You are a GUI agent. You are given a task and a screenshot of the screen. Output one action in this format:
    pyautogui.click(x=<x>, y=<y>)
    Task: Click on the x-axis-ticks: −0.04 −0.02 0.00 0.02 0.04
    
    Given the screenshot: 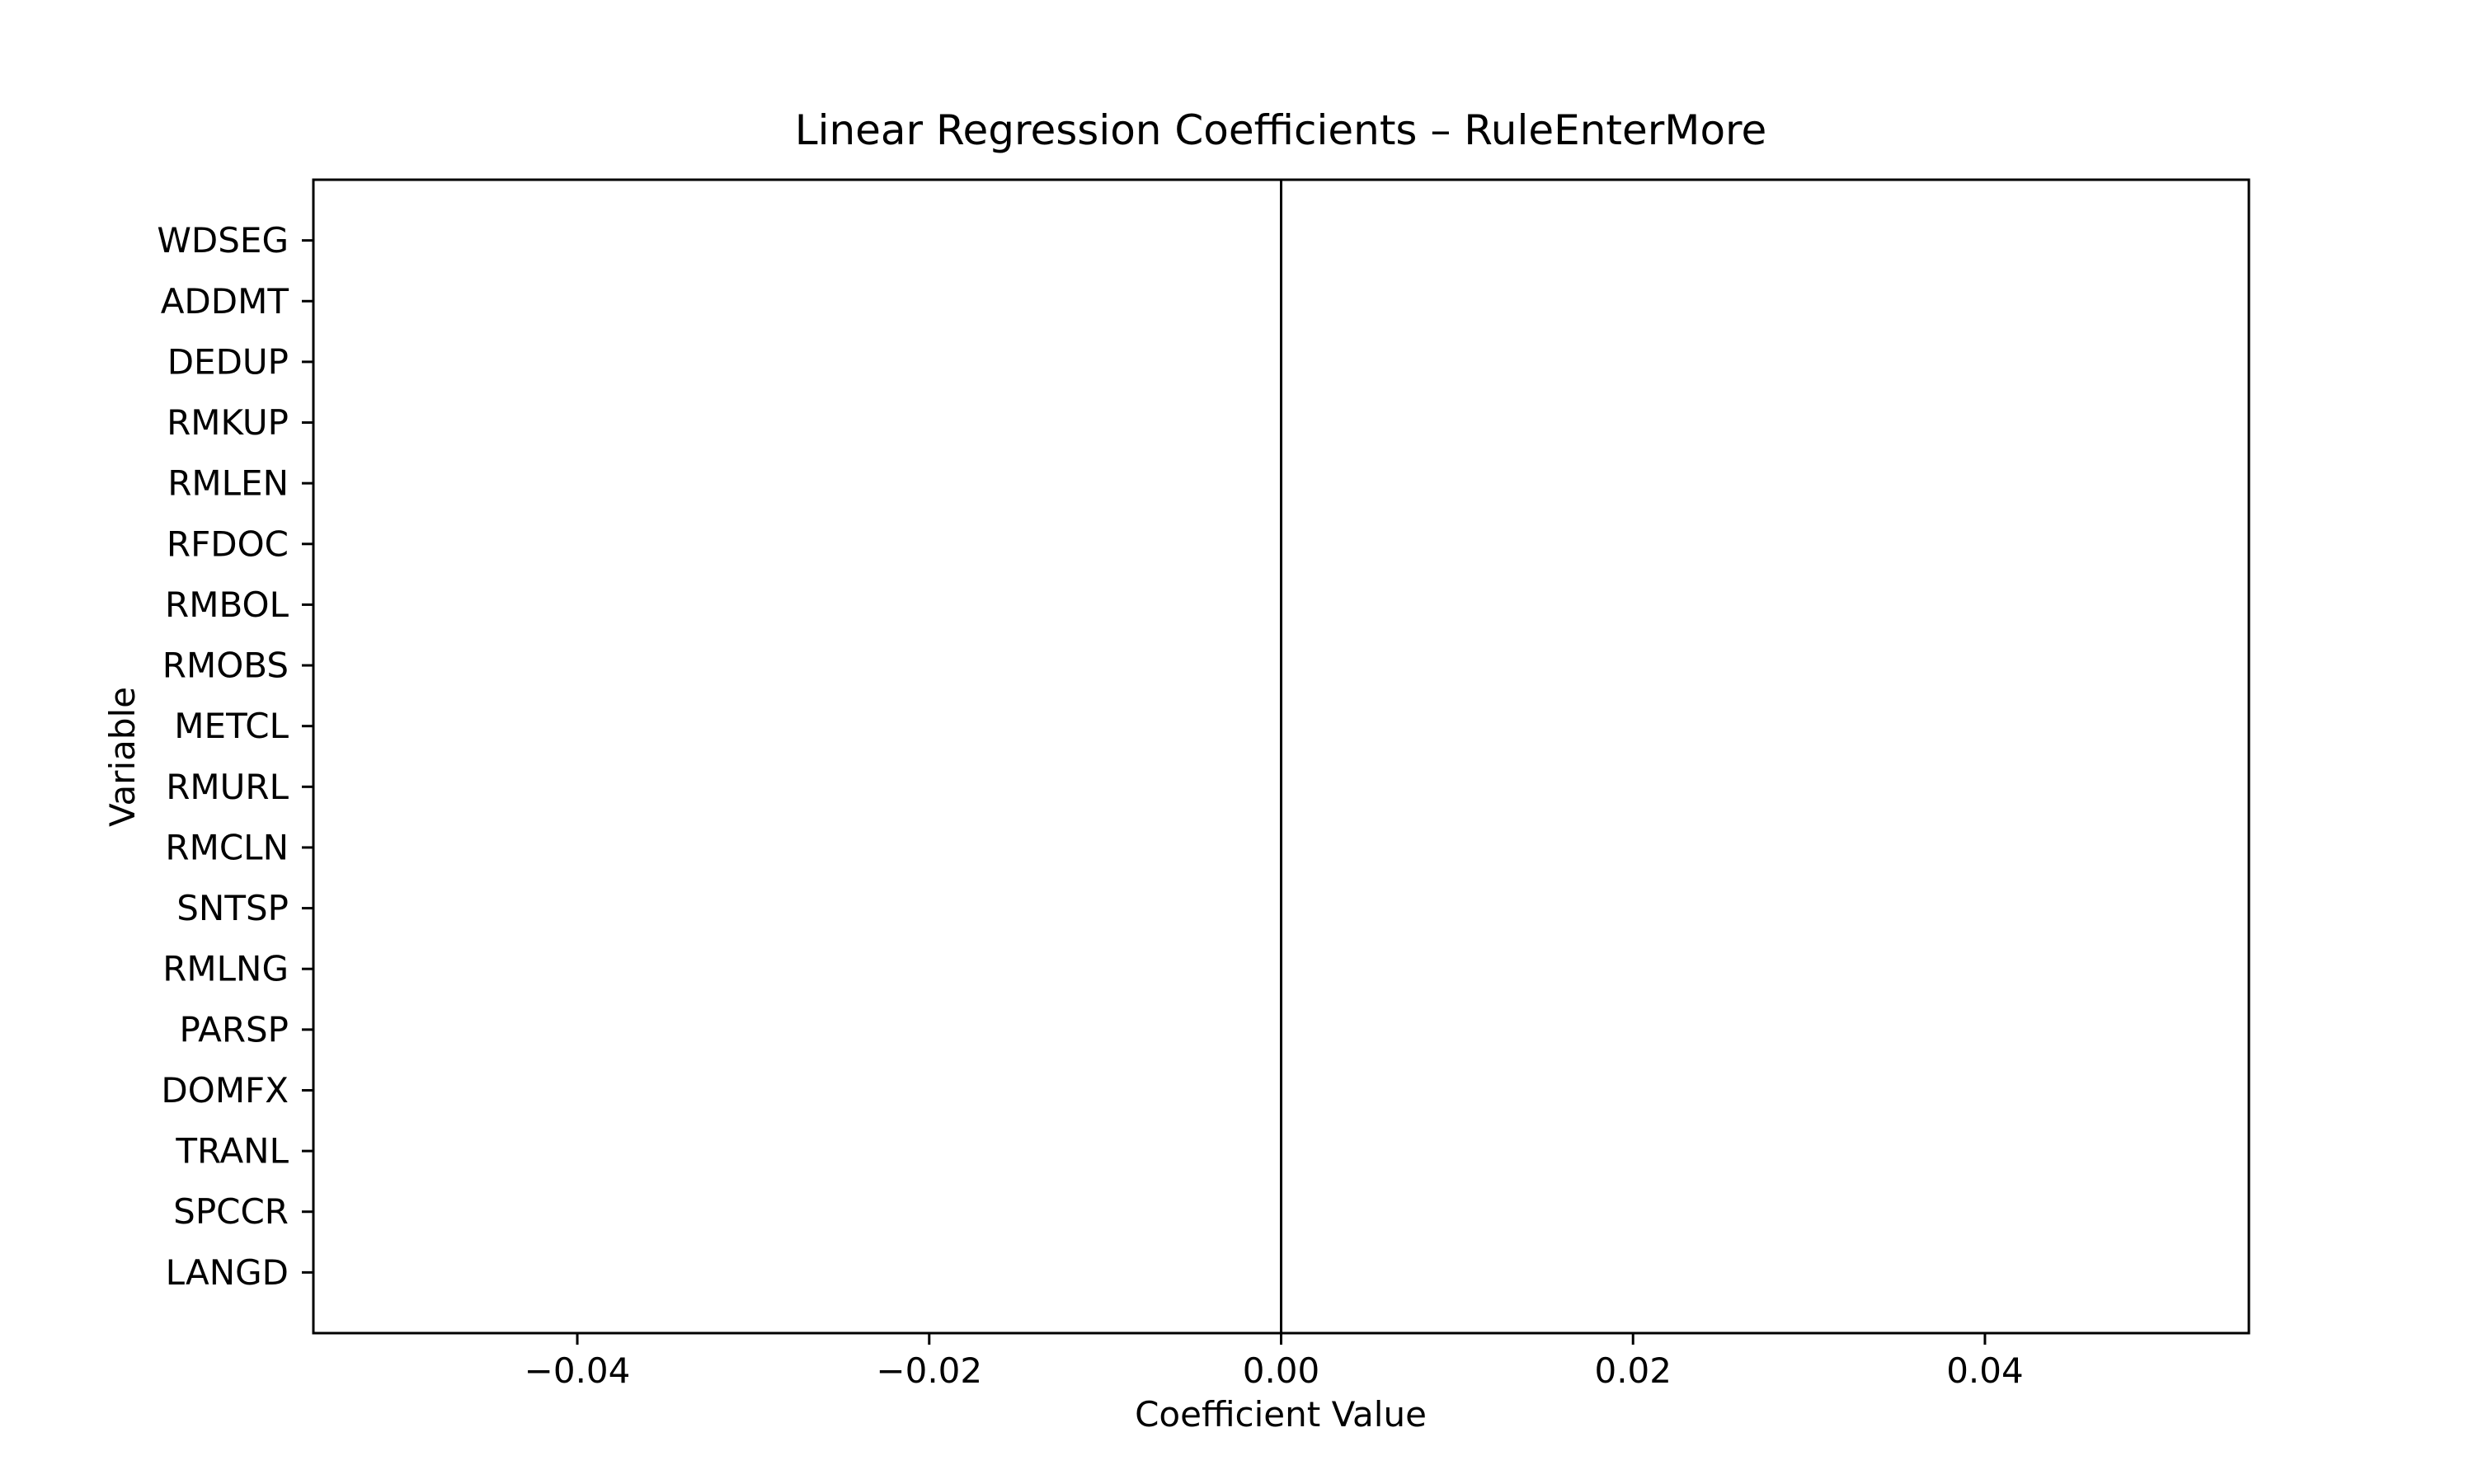 What is the action you would take?
    pyautogui.click(x=1274, y=1362)
    